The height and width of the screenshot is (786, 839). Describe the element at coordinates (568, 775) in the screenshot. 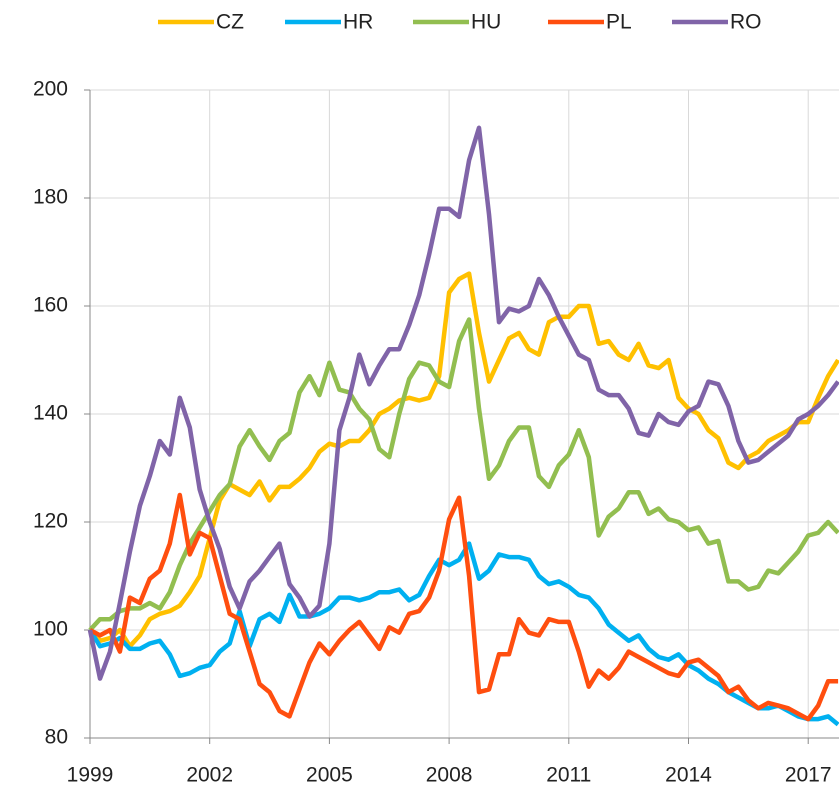

I see `x-tick-label: 2011` at that location.